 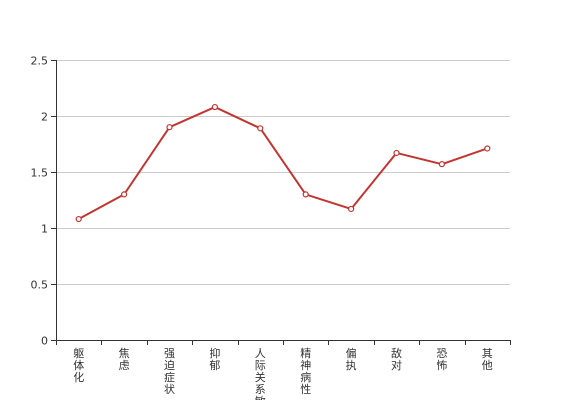 I want to click on x-category-label: 恐怖, so click(x=441, y=359).